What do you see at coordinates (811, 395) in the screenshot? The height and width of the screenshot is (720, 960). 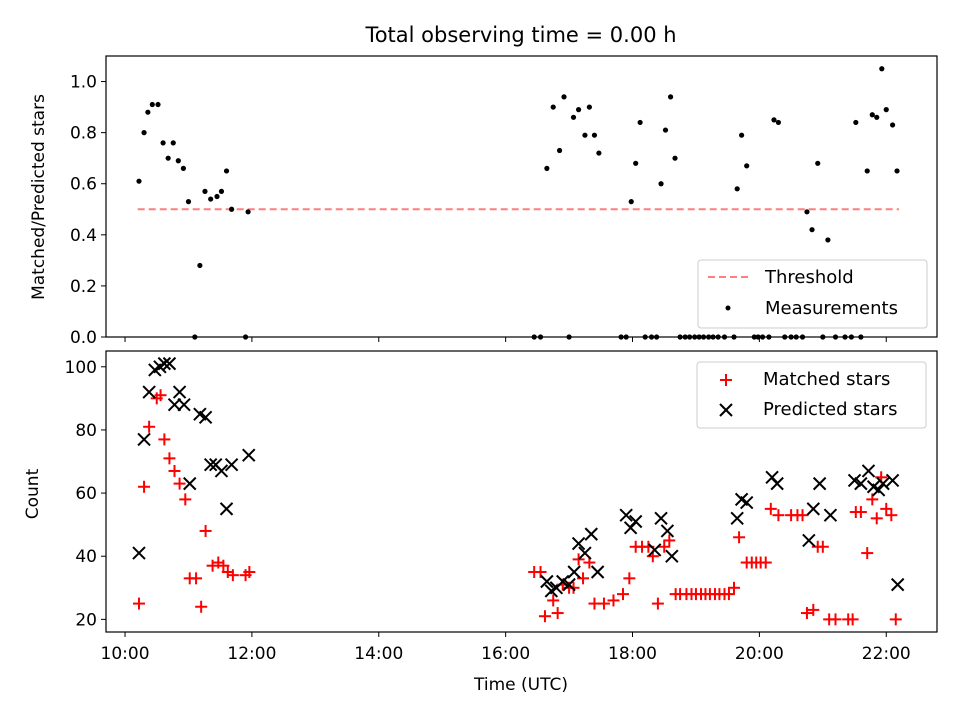 I see `bottom-legend: Matched stars Predicted stars` at bounding box center [811, 395].